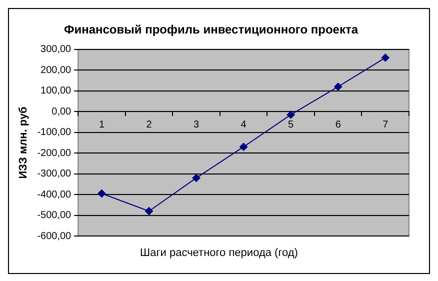 This screenshot has width=438, height=281. I want to click on y-tick-label: -600,00, so click(54, 236).